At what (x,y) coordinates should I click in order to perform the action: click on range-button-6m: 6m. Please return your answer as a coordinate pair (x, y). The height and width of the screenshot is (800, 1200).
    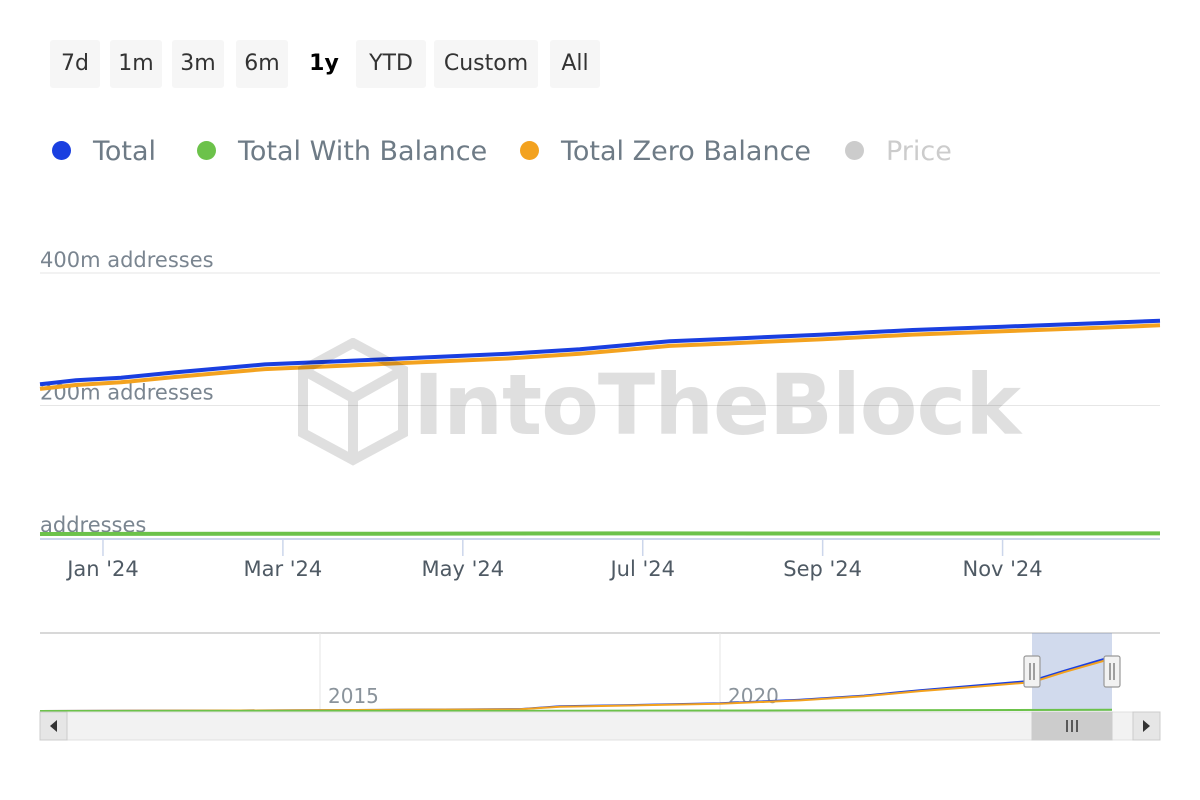
    Looking at the image, I should click on (262, 64).